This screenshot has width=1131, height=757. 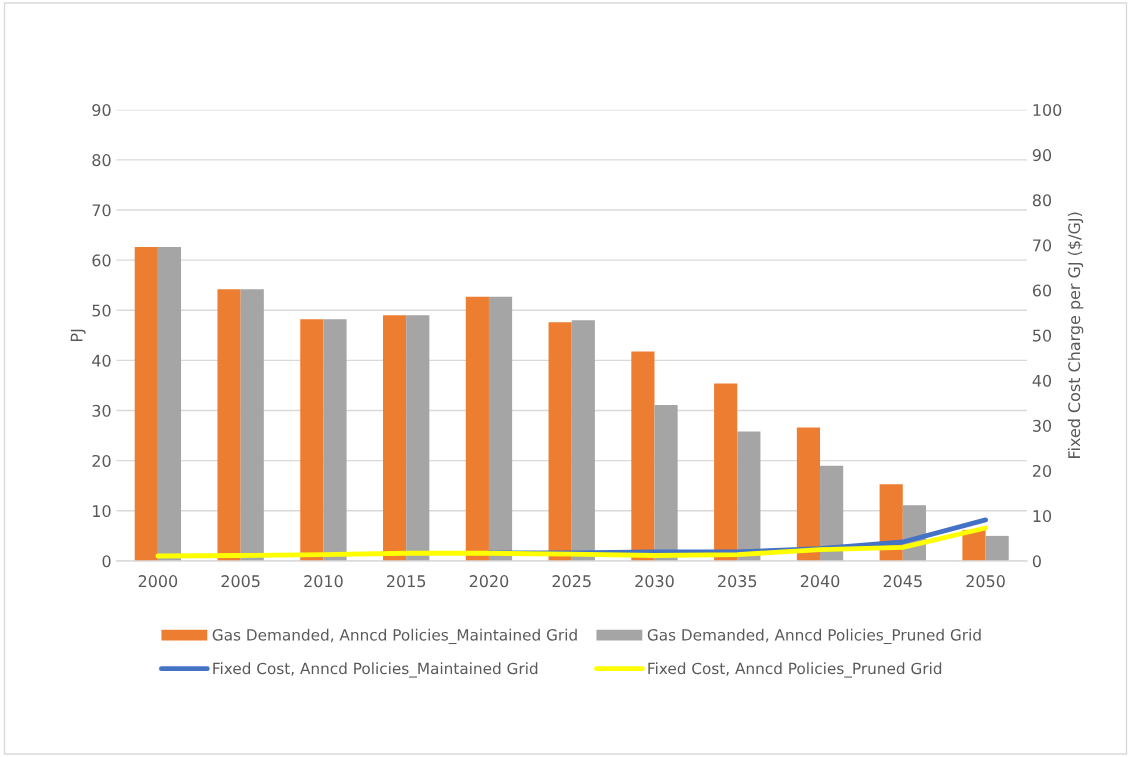 What do you see at coordinates (737, 581) in the screenshot?
I see `x-tick-label: 2035` at bounding box center [737, 581].